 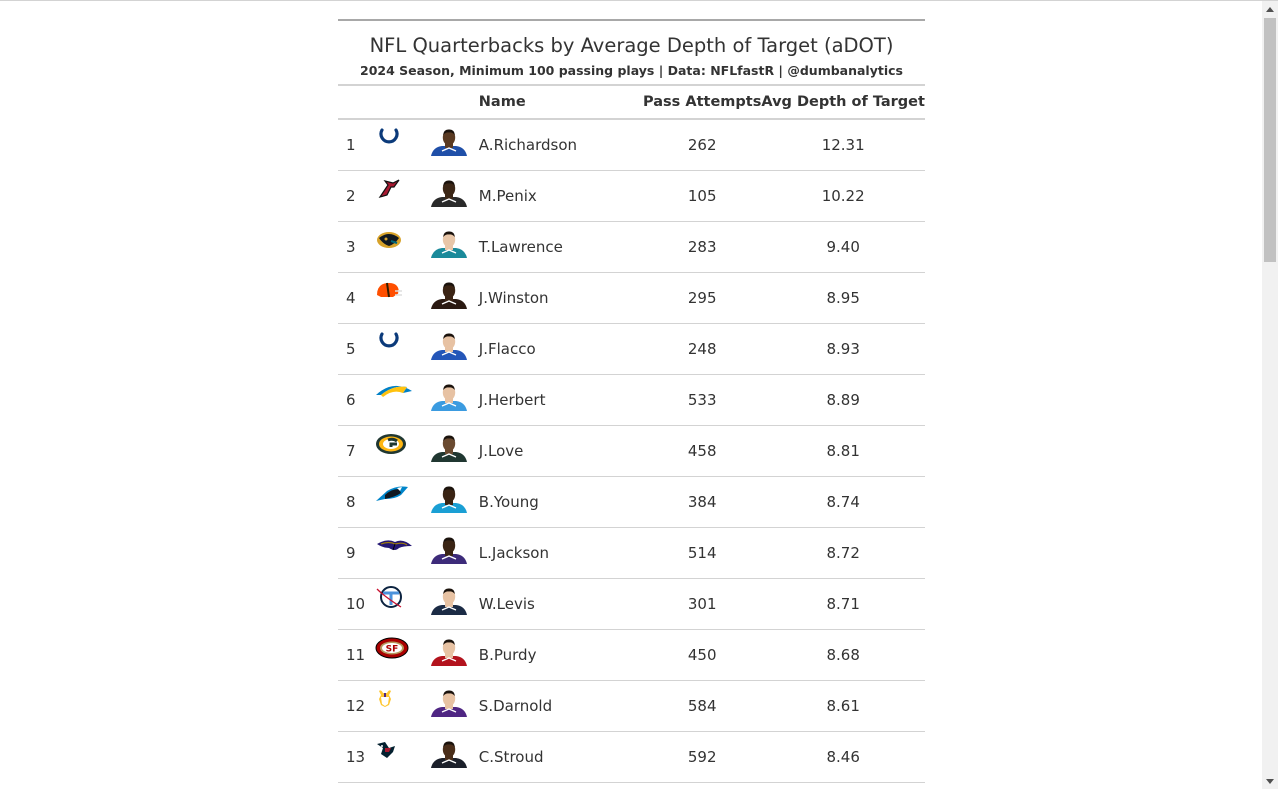 I want to click on col-header-name: Name, so click(x=561, y=102).